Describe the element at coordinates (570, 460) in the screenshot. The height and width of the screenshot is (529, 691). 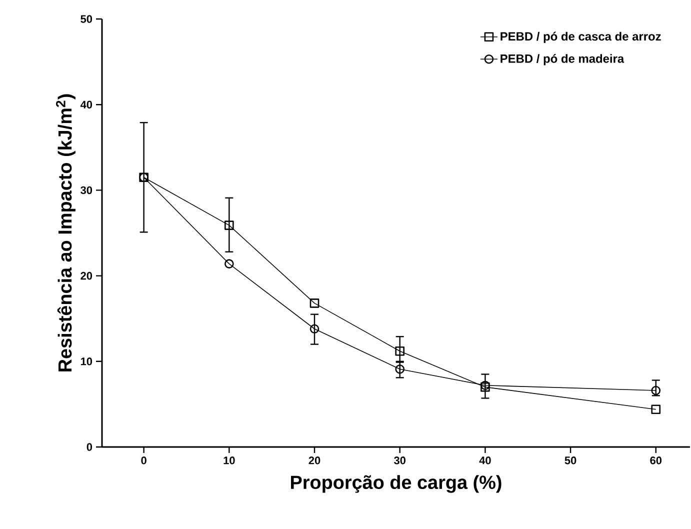
I see `x-tick-label: 50` at that location.